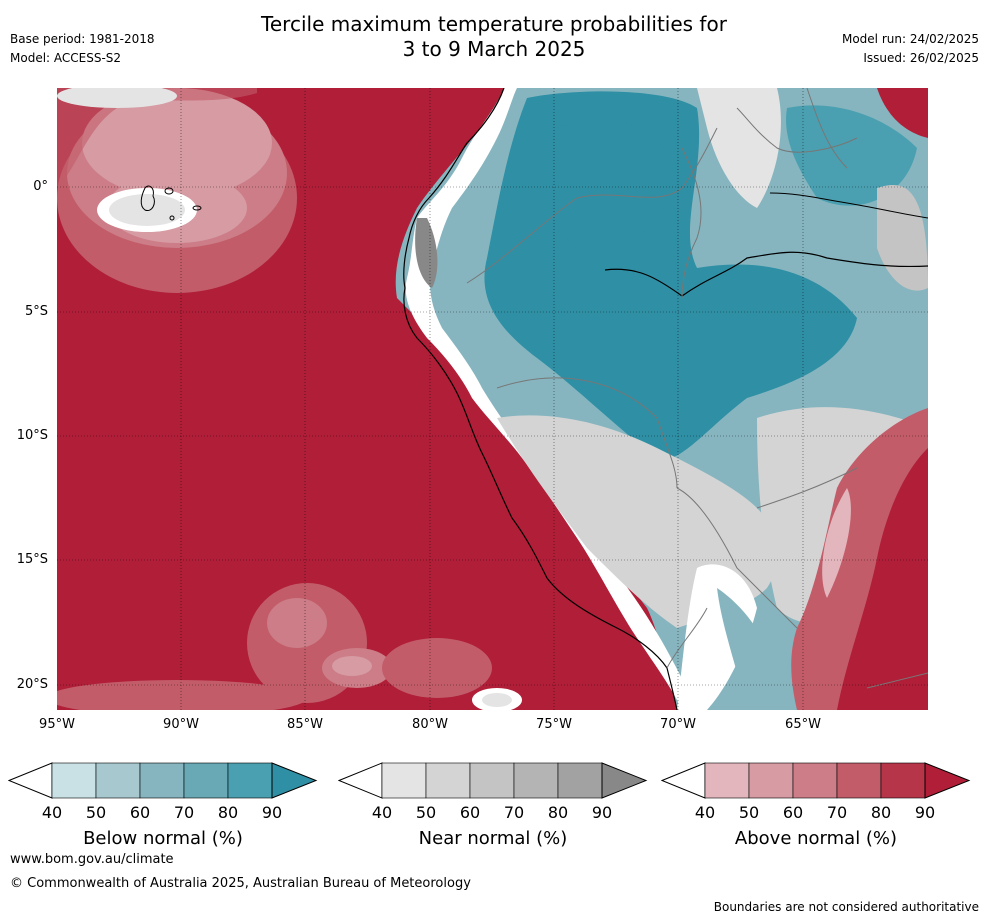 The height and width of the screenshot is (919, 988). Describe the element at coordinates (163, 805) in the screenshot. I see `colorbar-below-normal: 40 50 60 70 80 90 Below normal (%)` at that location.